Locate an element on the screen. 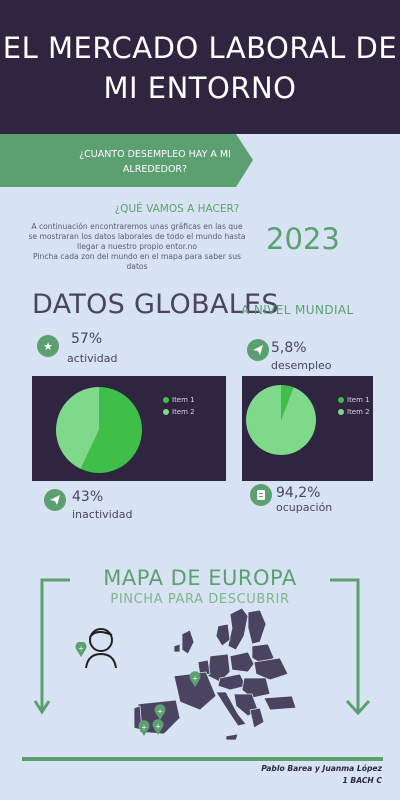 The height and width of the screenshot is (800, 400). europe-map: + + + + is located at coordinates (216, 681).